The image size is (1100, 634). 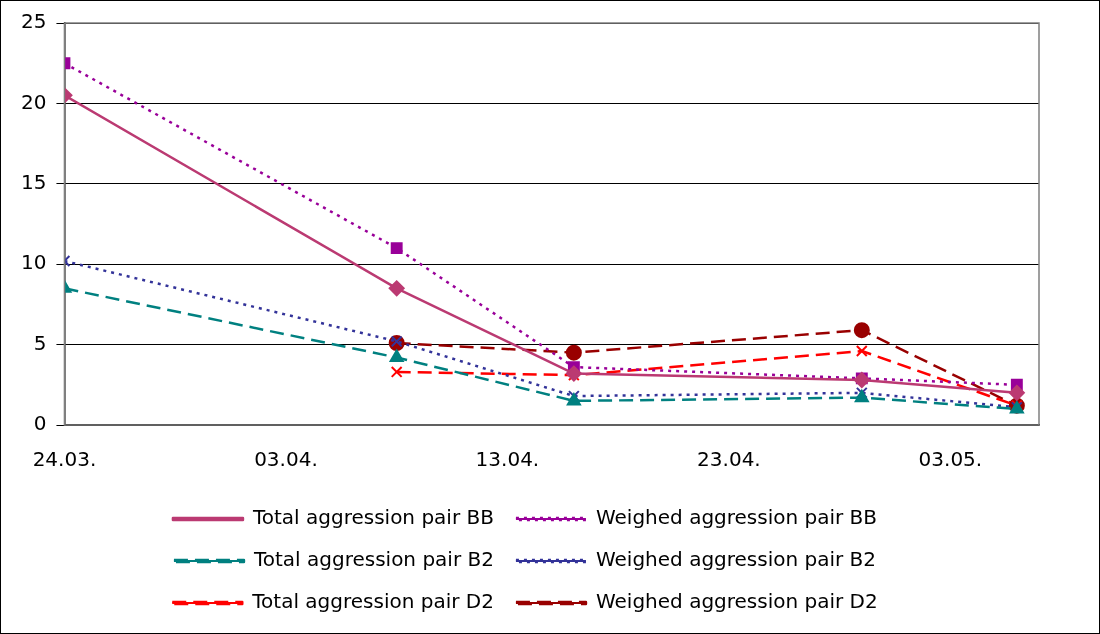 What do you see at coordinates (286, 459) in the screenshot?
I see `x-tick-label: 03.04.` at bounding box center [286, 459].